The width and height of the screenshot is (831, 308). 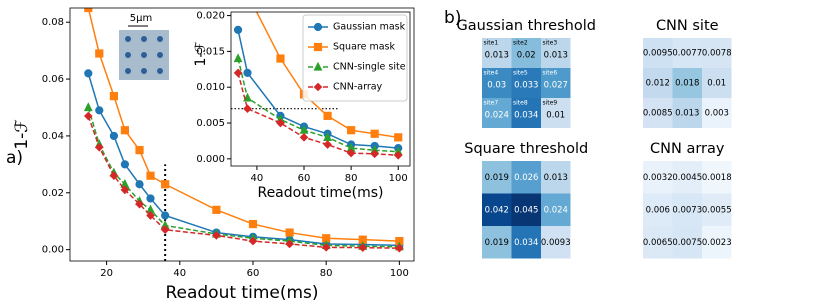 What do you see at coordinates (717, 243) in the screenshot?
I see `cell-value: 0.0023` at bounding box center [717, 243].